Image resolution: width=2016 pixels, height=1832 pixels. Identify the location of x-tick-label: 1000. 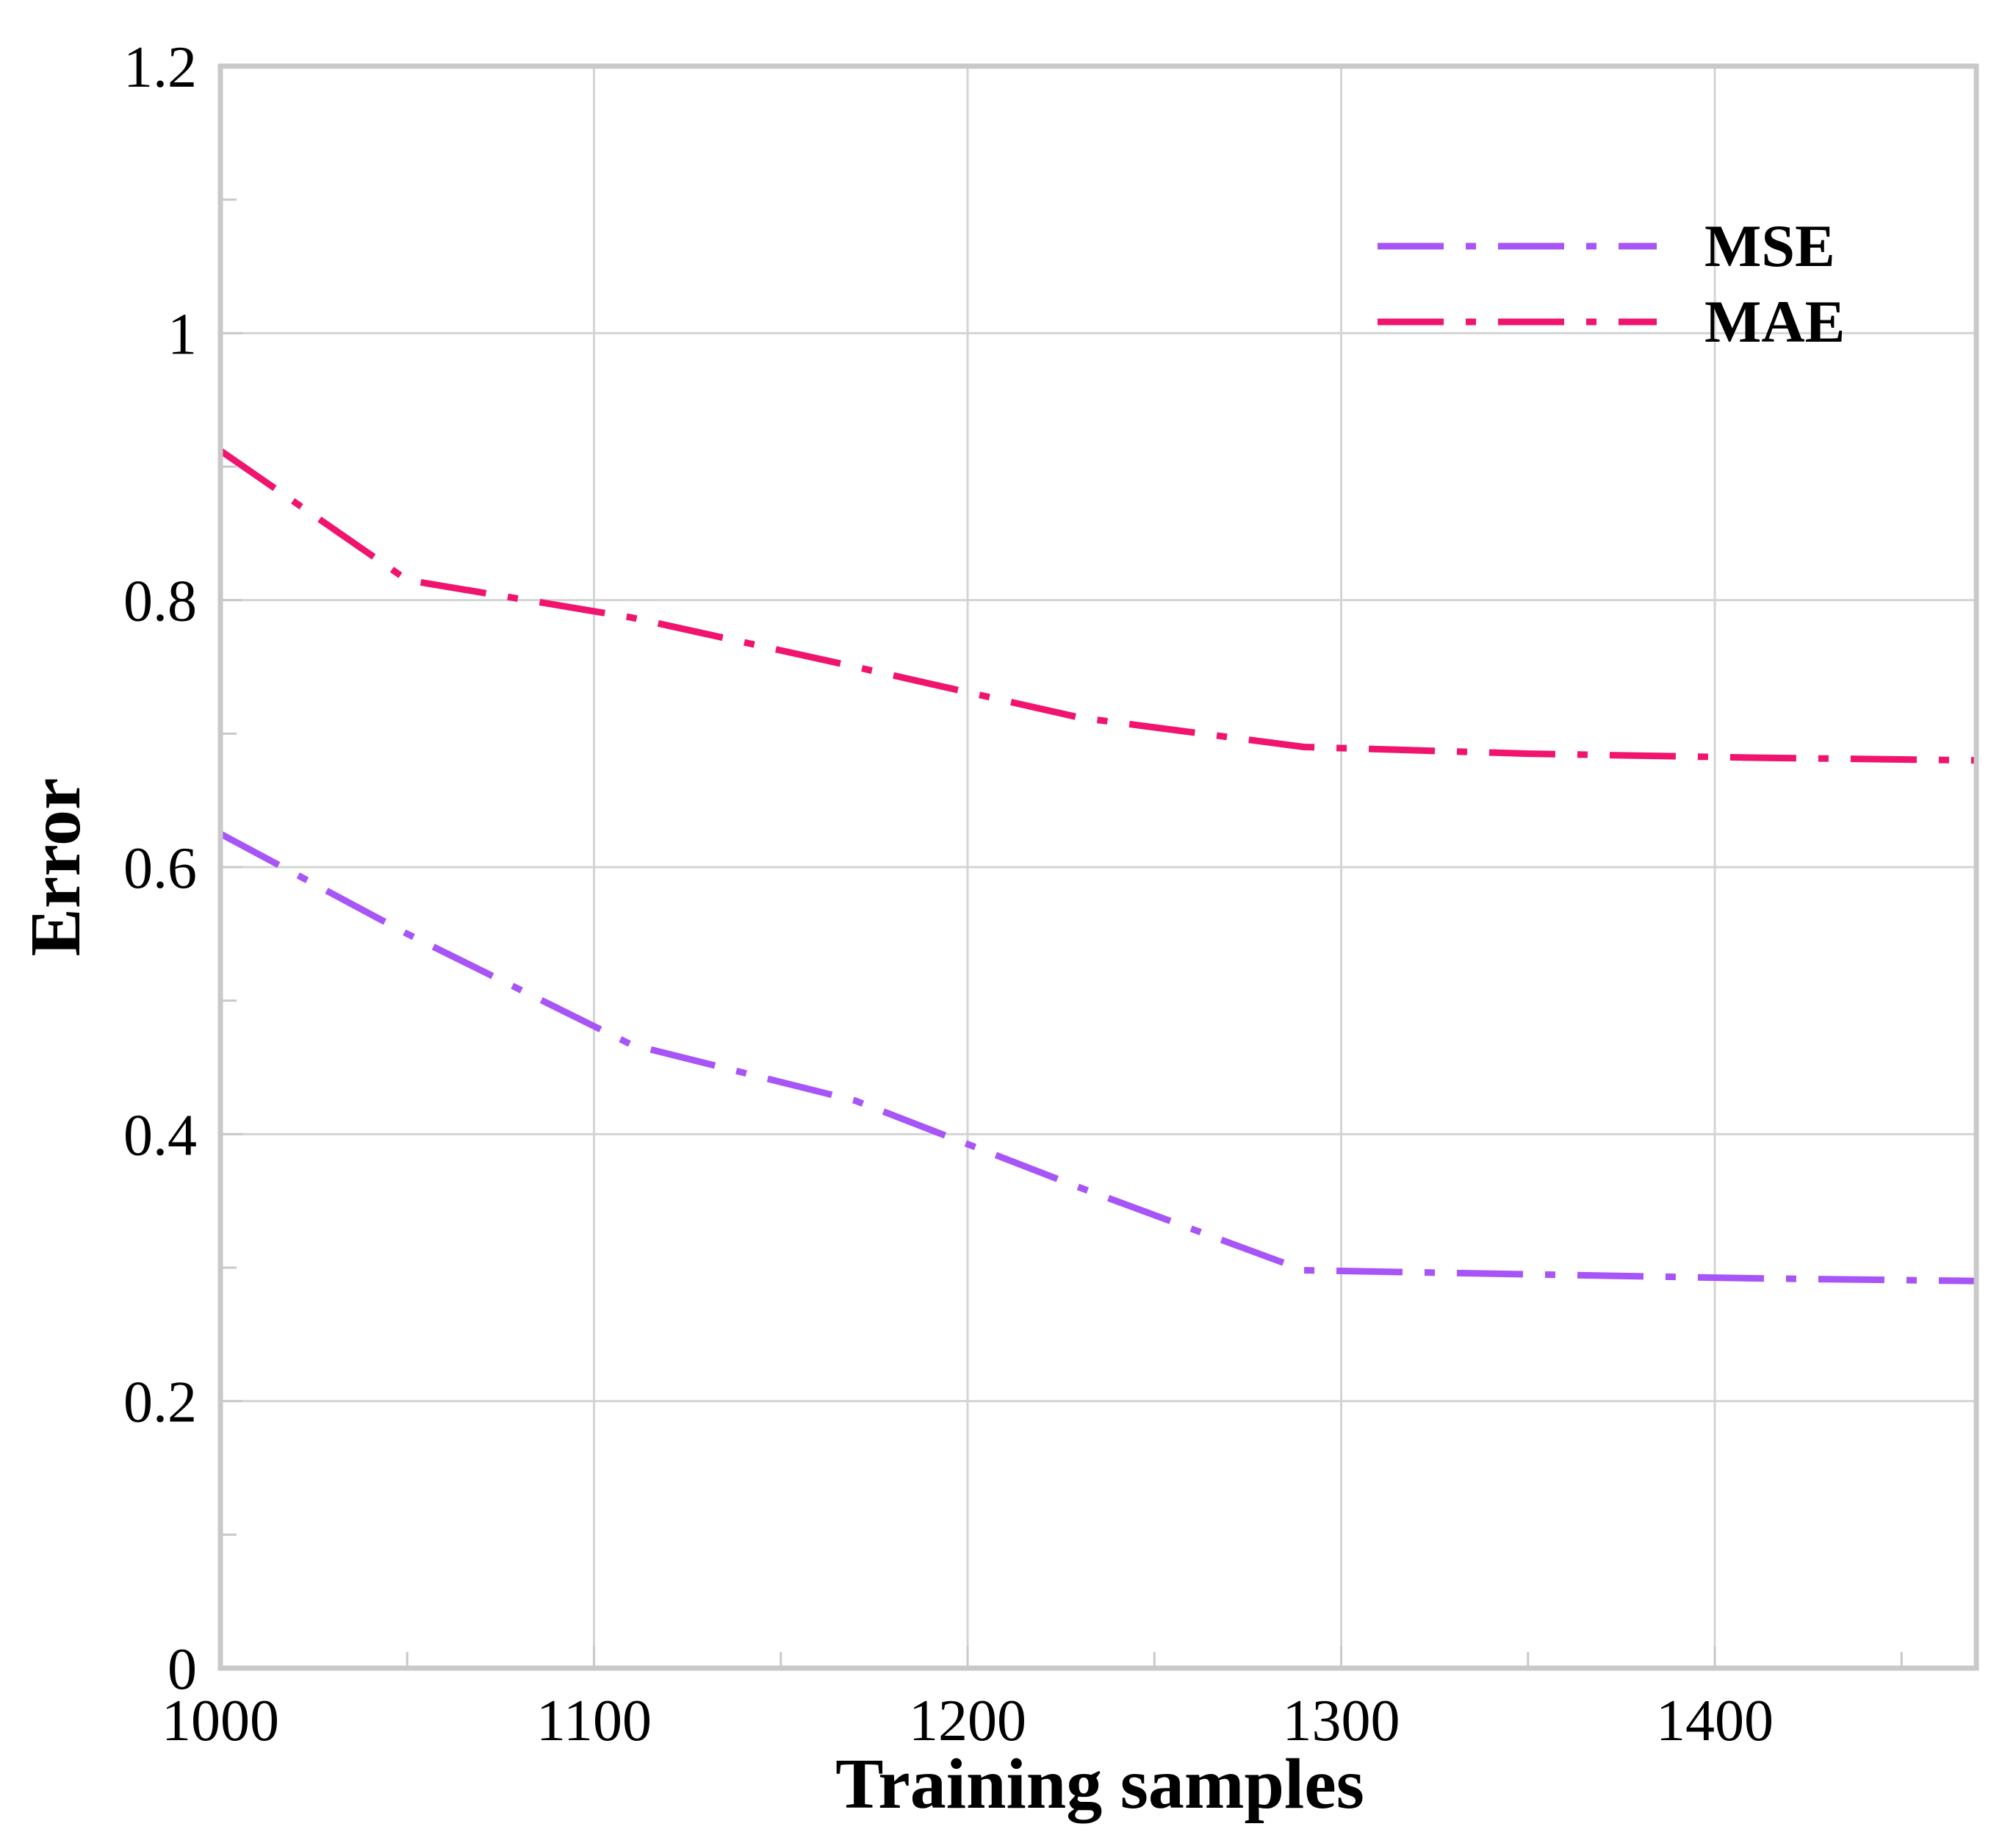
(220, 1721).